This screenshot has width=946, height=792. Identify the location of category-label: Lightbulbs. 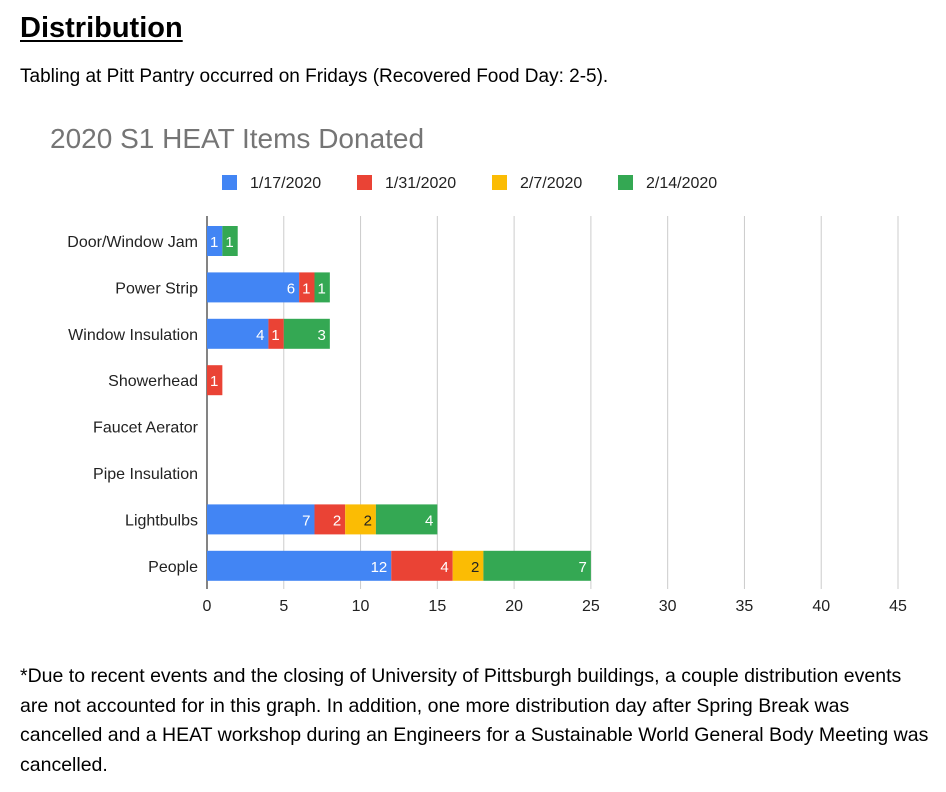
(161, 520).